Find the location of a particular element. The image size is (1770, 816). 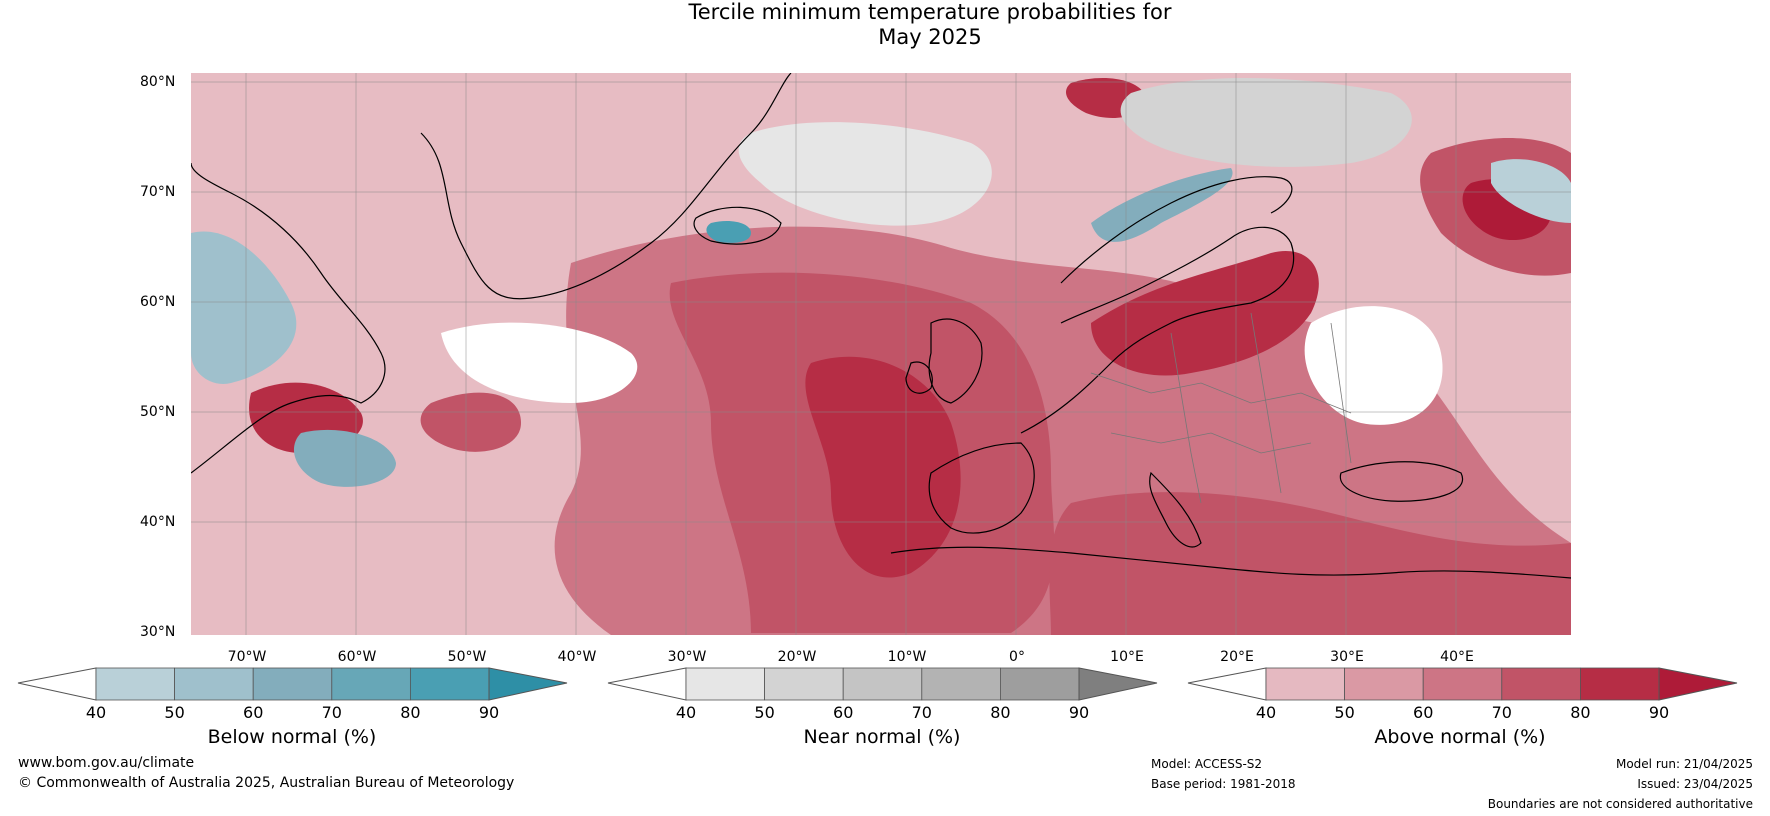

europe-coast is located at coordinates (1157, 330).